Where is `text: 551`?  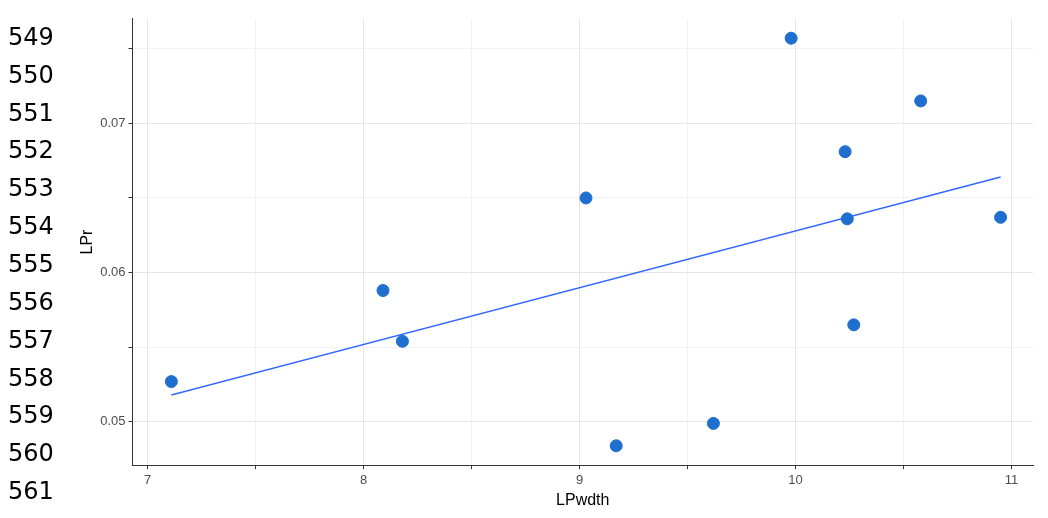 text: 551 is located at coordinates (31, 112).